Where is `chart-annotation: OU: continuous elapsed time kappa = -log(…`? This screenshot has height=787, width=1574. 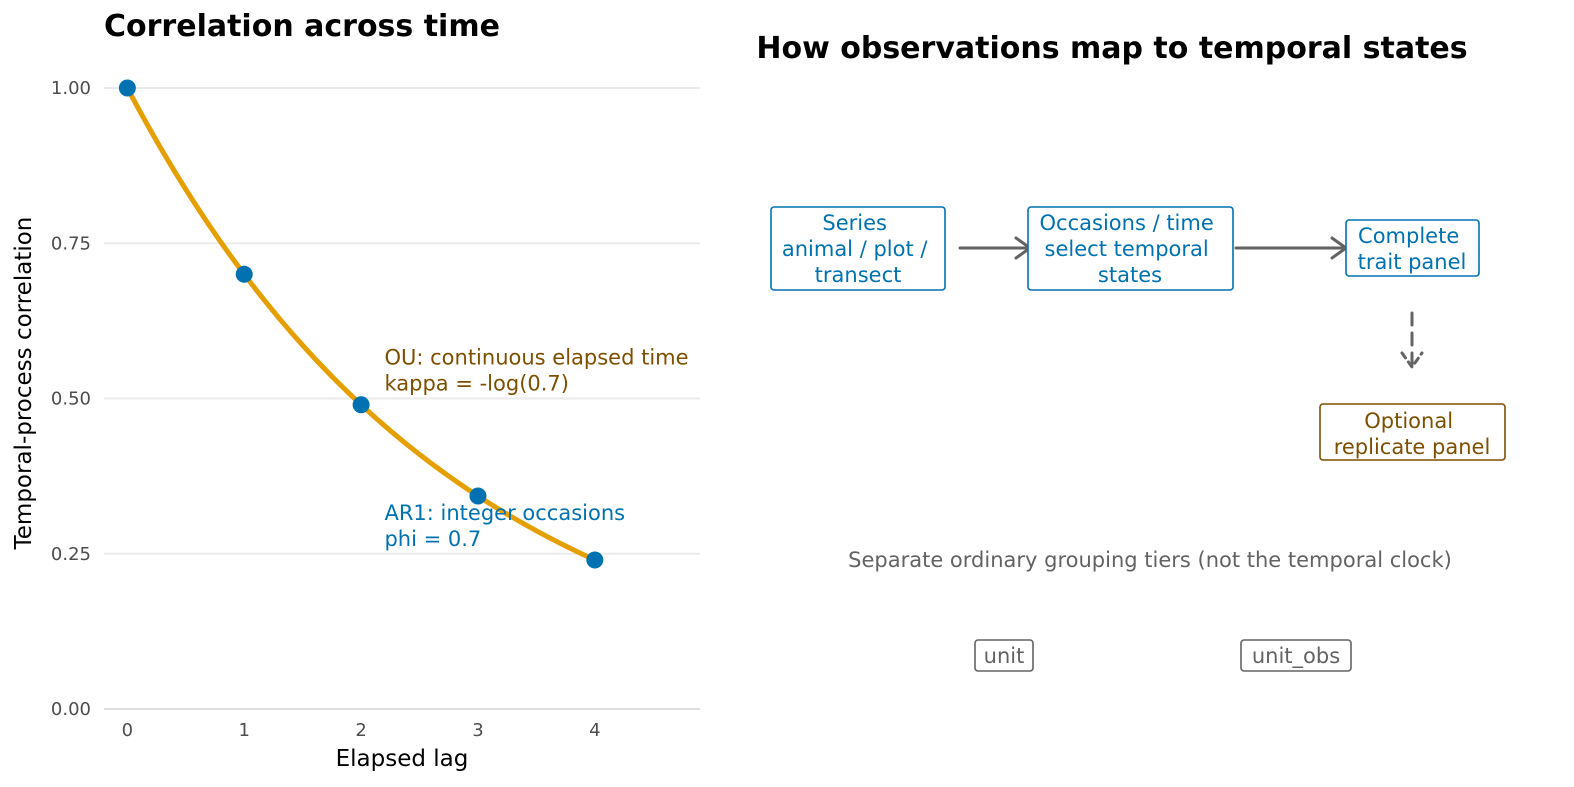
chart-annotation: OU: continuous elapsed time kappa = -log(… is located at coordinates (536, 371).